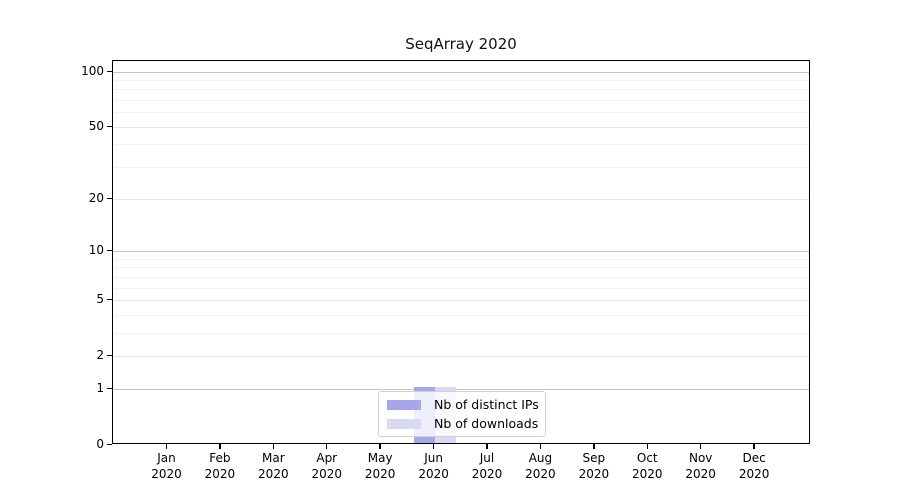 Image resolution: width=900 pixels, height=500 pixels. I want to click on x-tick-month: Jul, so click(487, 458).